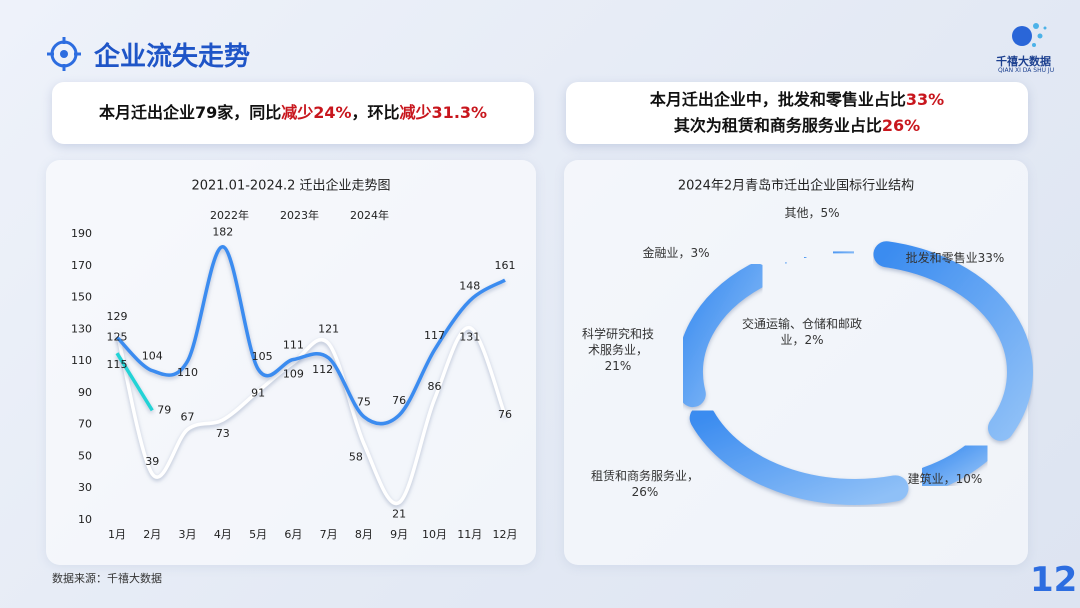 The image size is (1080, 608). What do you see at coordinates (469, 337) in the screenshot?
I see `data-label: 131` at bounding box center [469, 337].